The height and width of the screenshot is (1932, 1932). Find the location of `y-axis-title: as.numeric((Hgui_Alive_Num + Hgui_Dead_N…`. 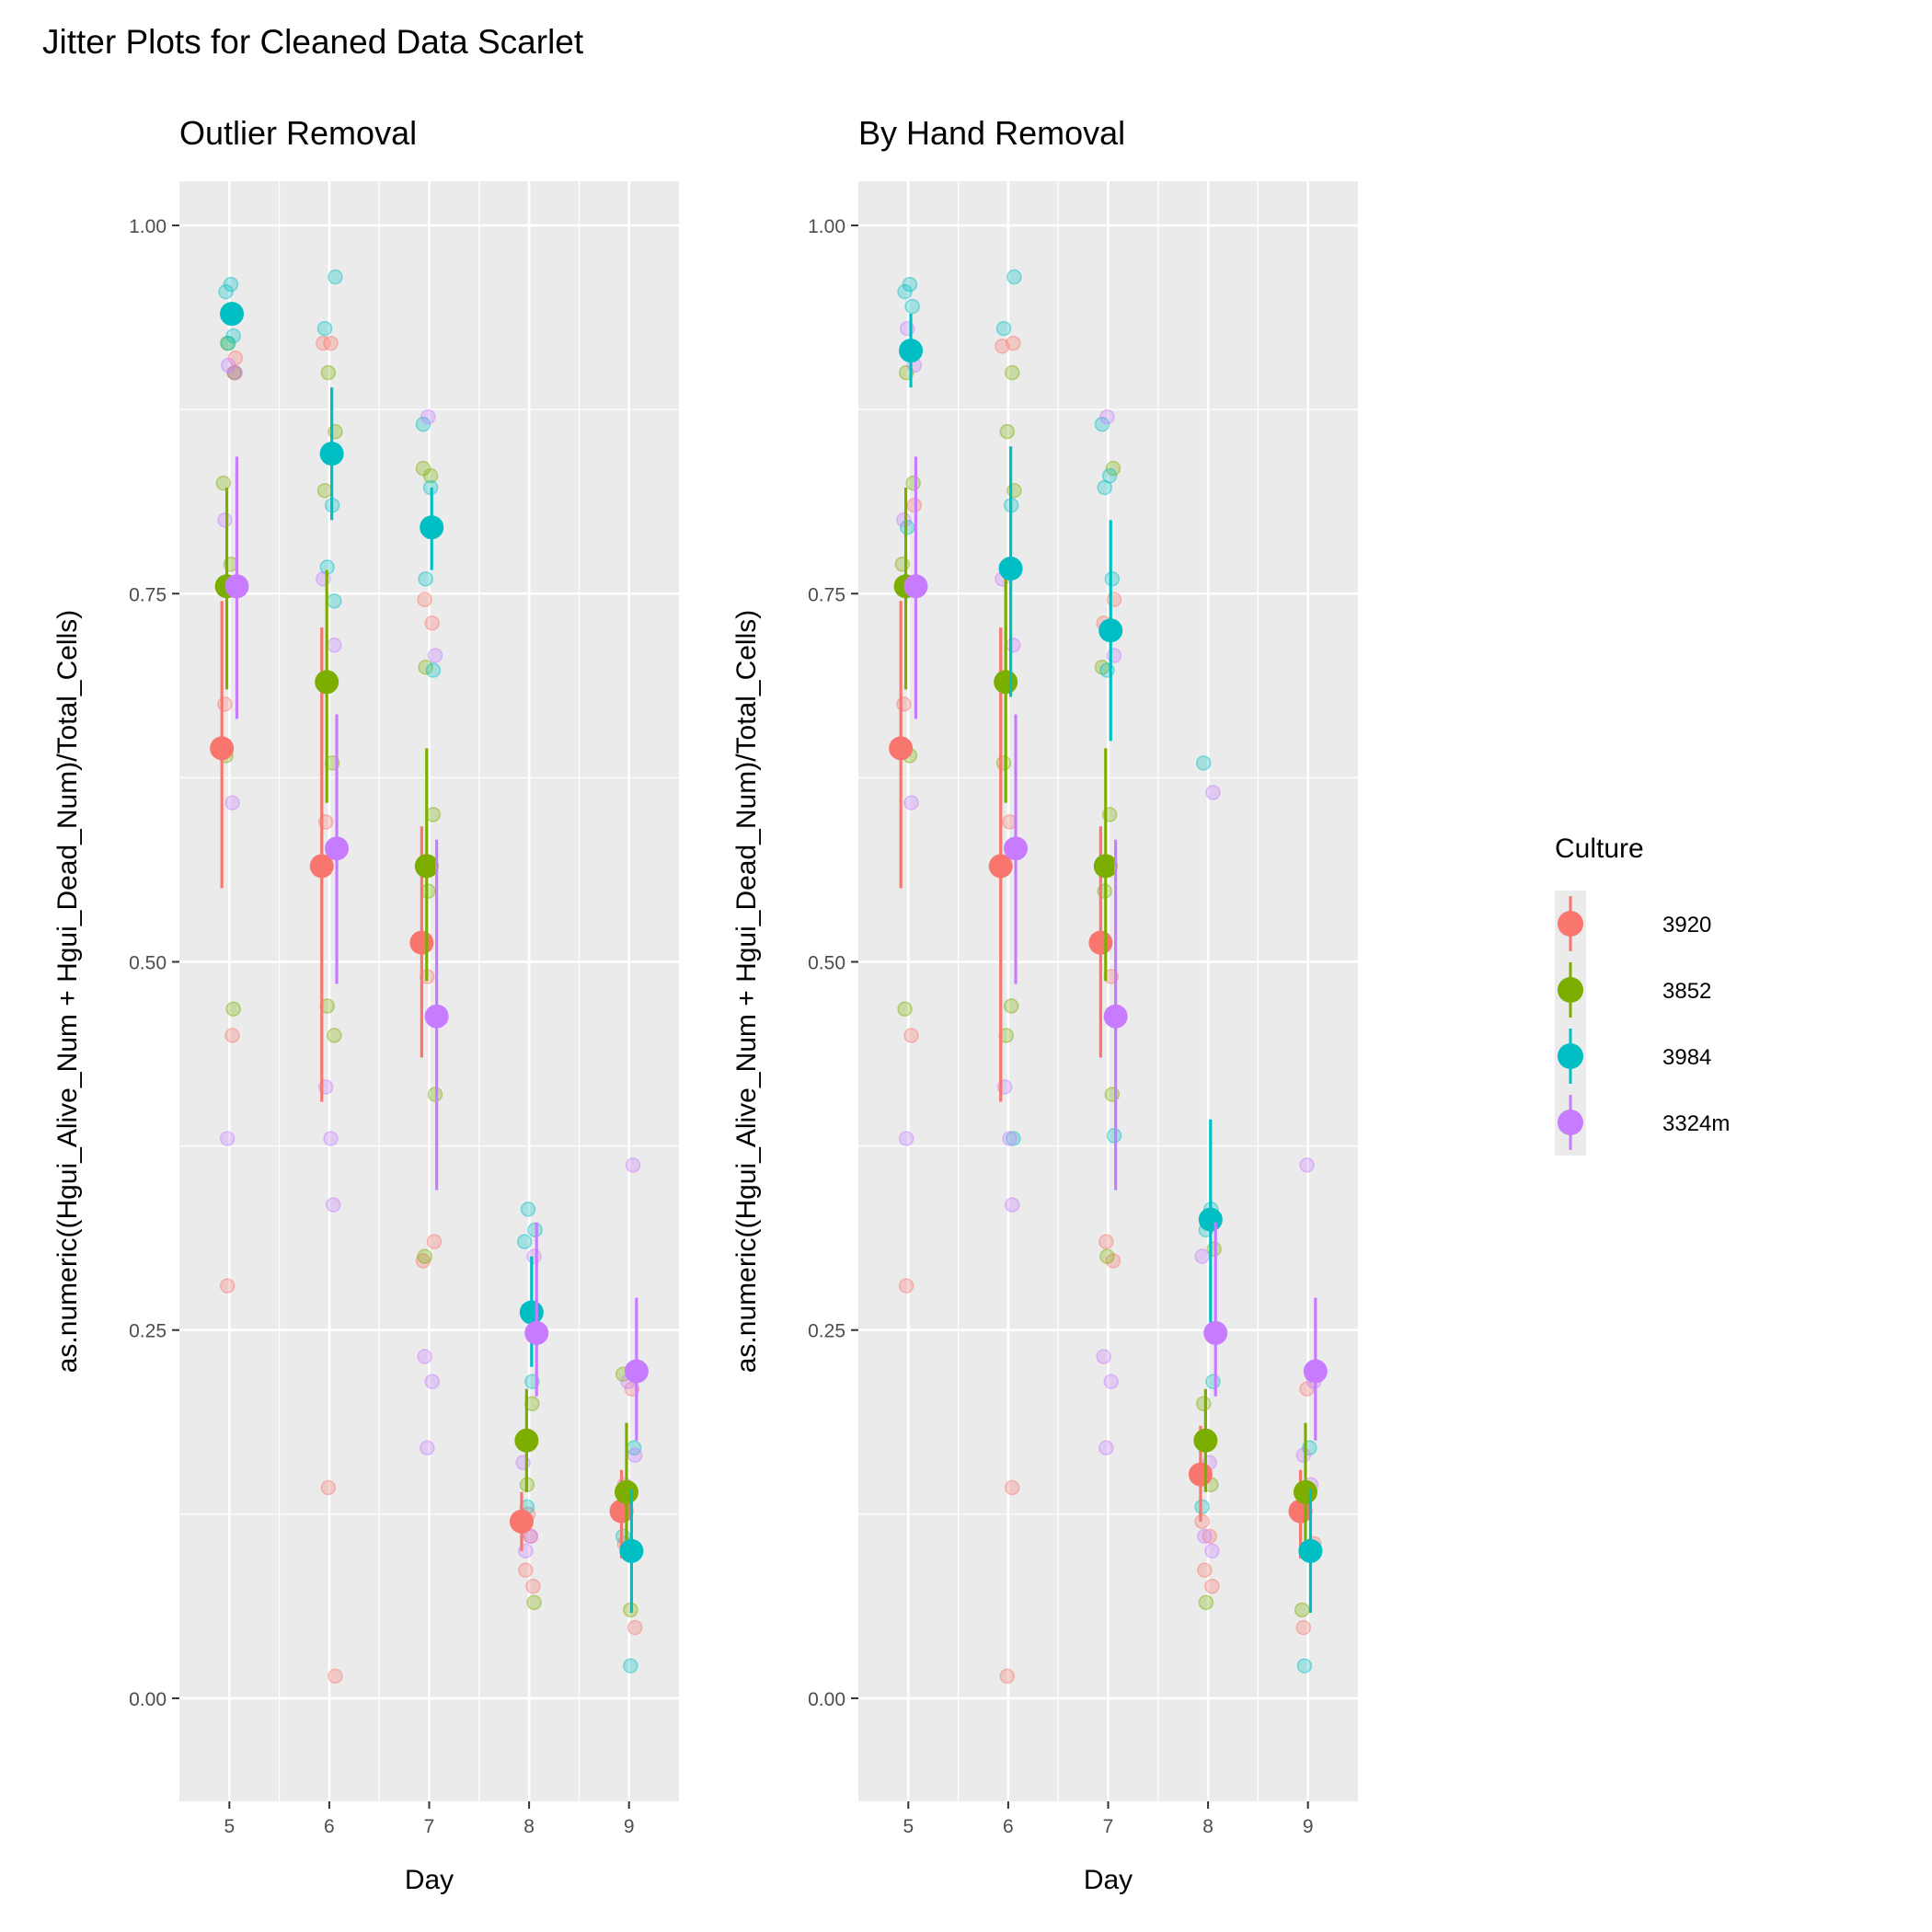

y-axis-title: as.numeric((Hgui_Alive_Num + Hgui_Dead_N… is located at coordinates (746, 992).